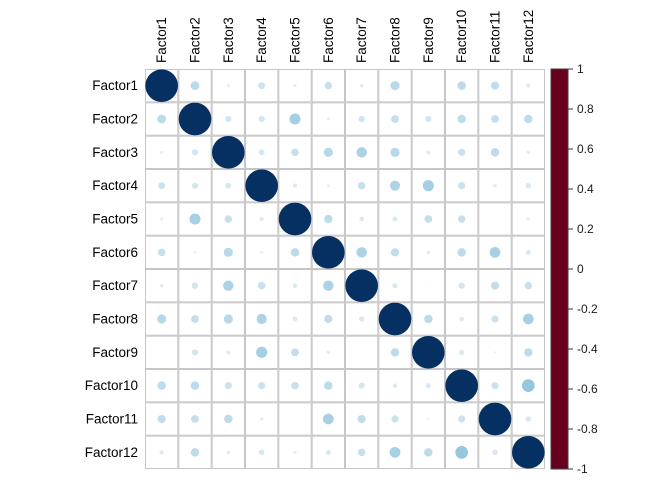 This screenshot has height=480, width=672. I want to click on legend-tick-label: 0.2, so click(585, 229).